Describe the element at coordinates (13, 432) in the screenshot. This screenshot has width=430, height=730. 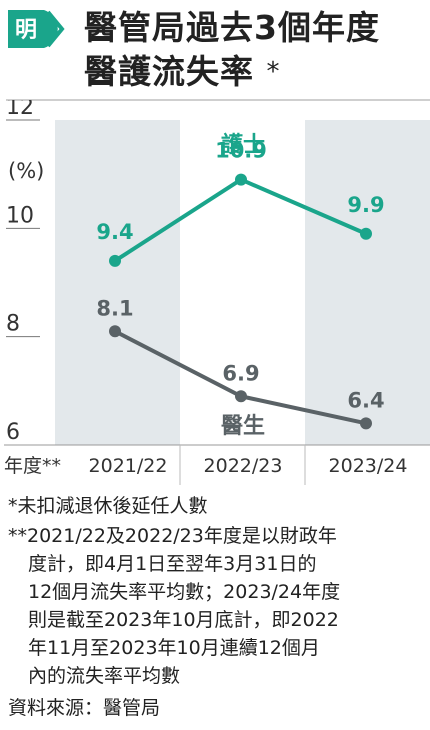
I see `y-tick-label: 6` at that location.